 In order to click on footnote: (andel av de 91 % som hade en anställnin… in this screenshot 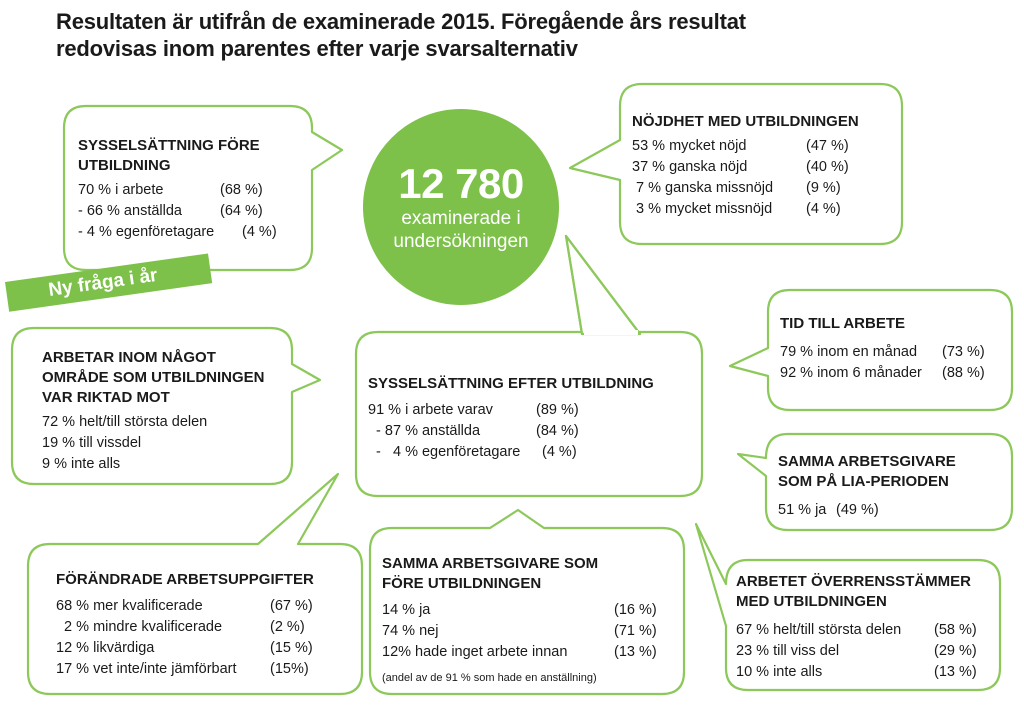, I will do `click(489, 678)`.